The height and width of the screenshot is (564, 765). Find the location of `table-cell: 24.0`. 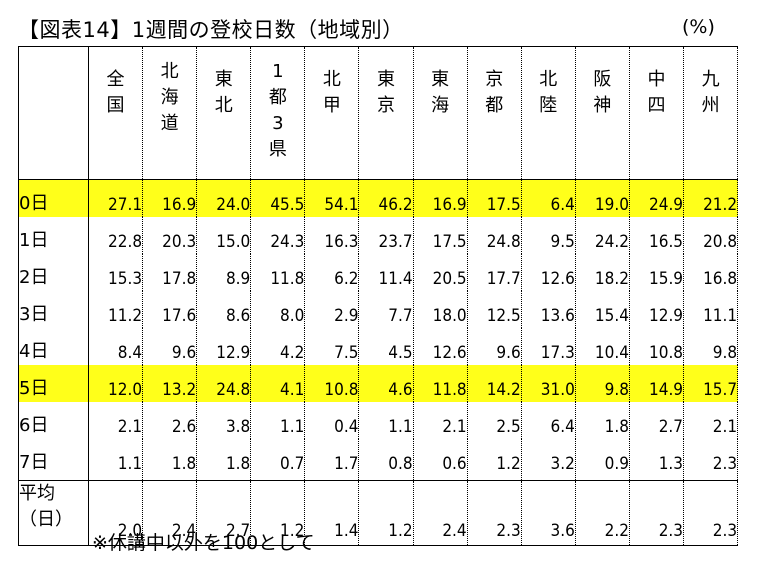

table-cell: 24.0 is located at coordinates (224, 198).